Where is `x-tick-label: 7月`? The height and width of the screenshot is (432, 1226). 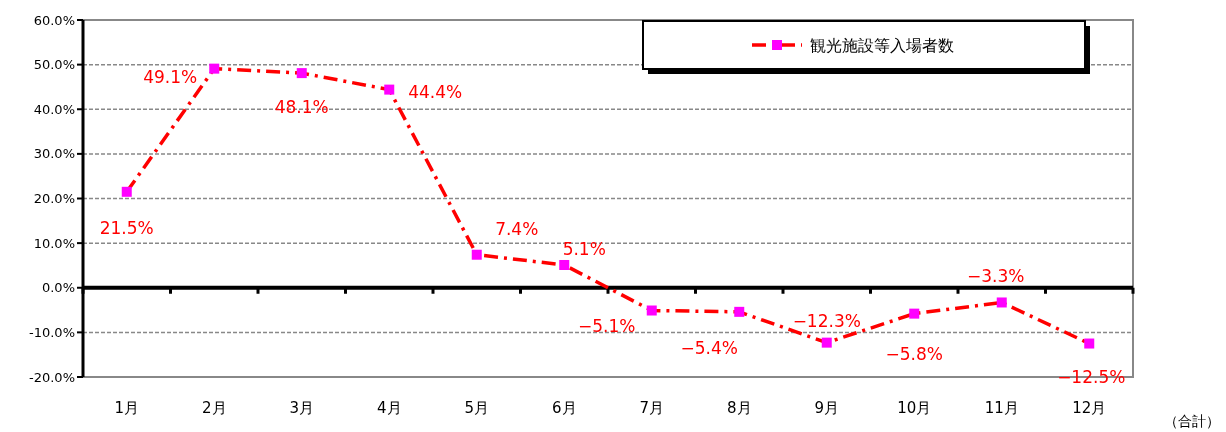 x-tick-label: 7月 is located at coordinates (652, 408).